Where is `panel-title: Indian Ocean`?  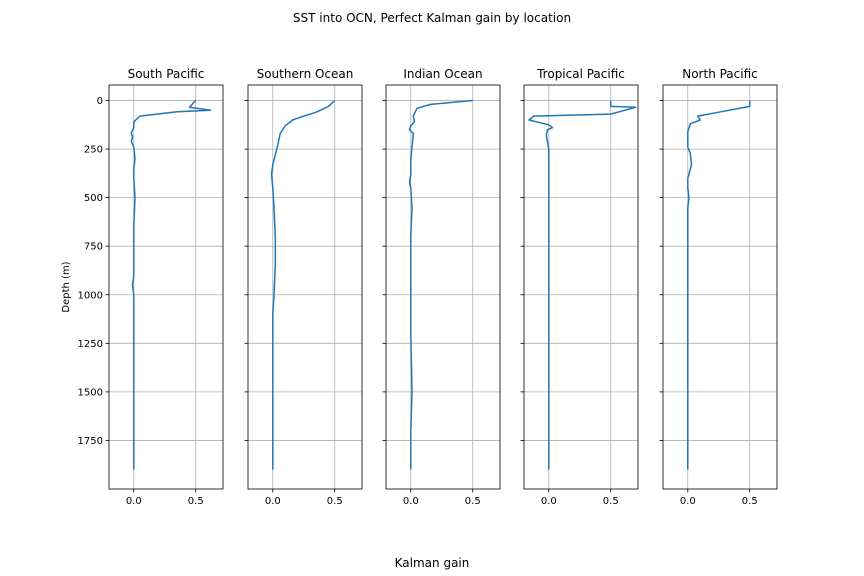 panel-title: Indian Ocean is located at coordinates (442, 74).